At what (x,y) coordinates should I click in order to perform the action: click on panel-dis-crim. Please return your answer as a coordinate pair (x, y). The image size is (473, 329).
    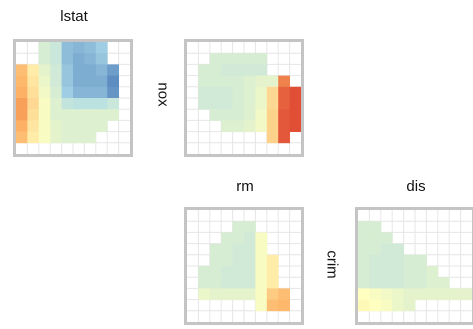
    Looking at the image, I should click on (414, 266).